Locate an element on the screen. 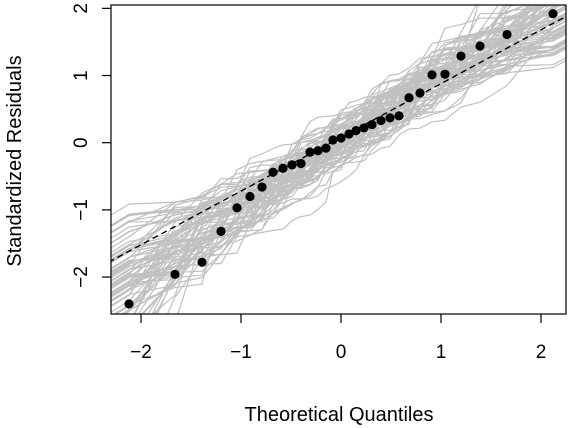  y-tick-label: −2 is located at coordinates (81, 277).